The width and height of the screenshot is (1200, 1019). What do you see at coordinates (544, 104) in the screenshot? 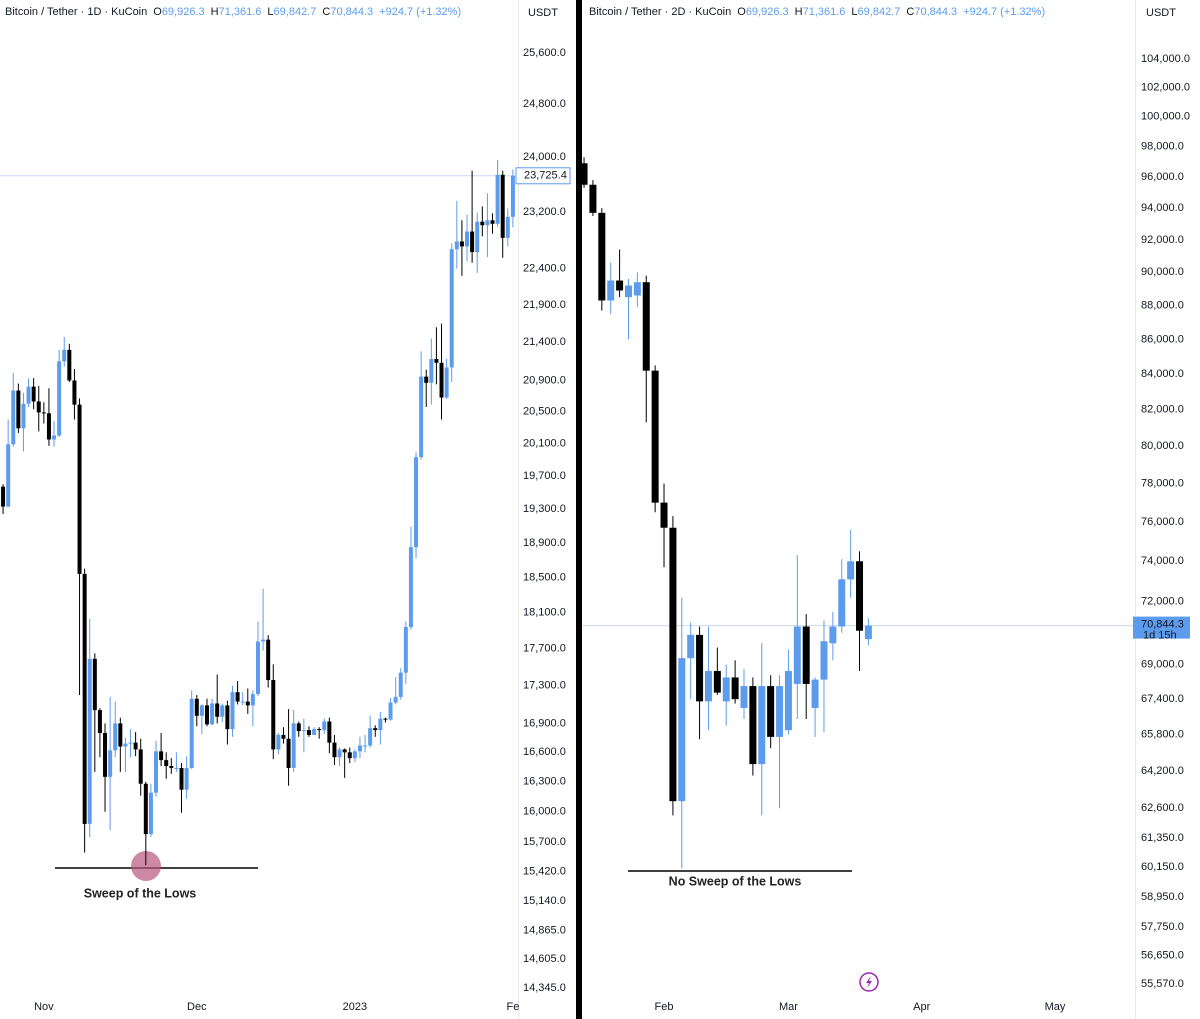
I see `y-tick-label: 24,800.0` at bounding box center [544, 104].